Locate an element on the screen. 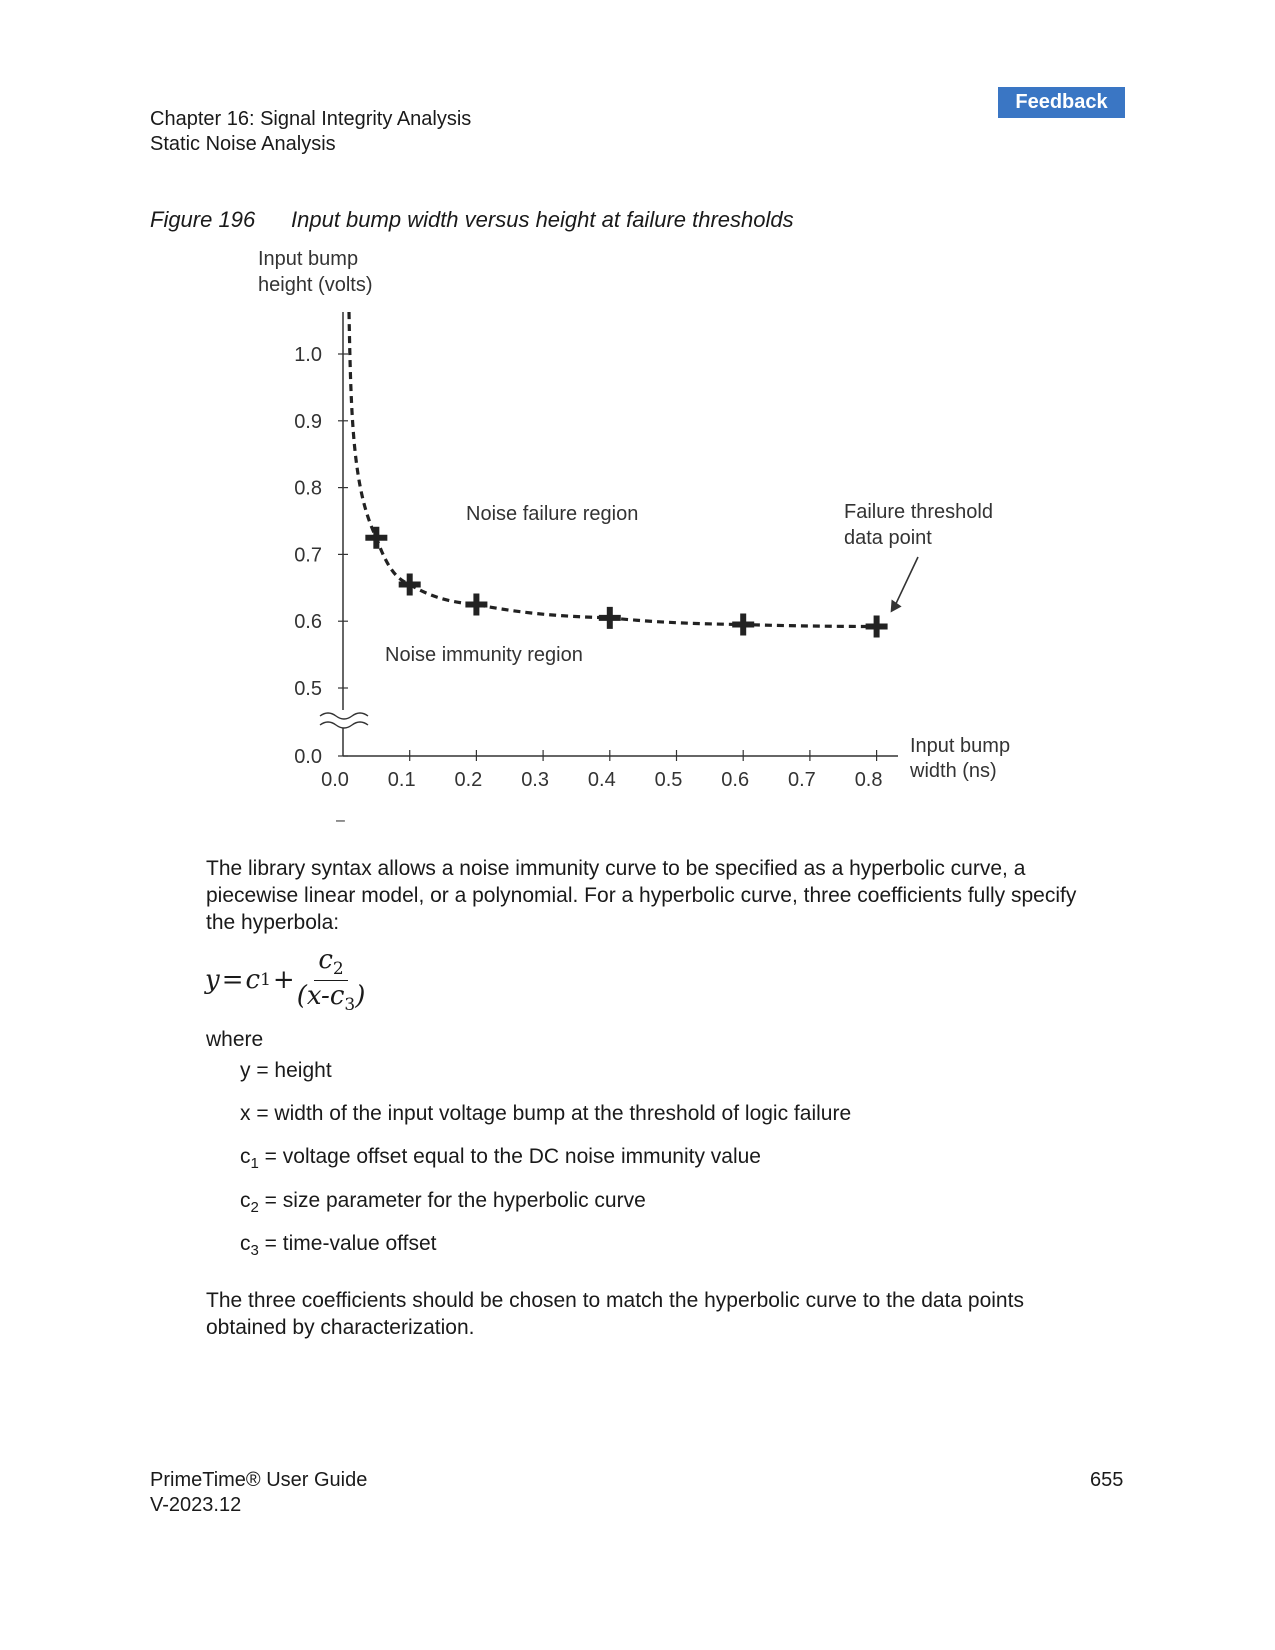  formula-c1-sub: 1 is located at coordinates (265, 980).